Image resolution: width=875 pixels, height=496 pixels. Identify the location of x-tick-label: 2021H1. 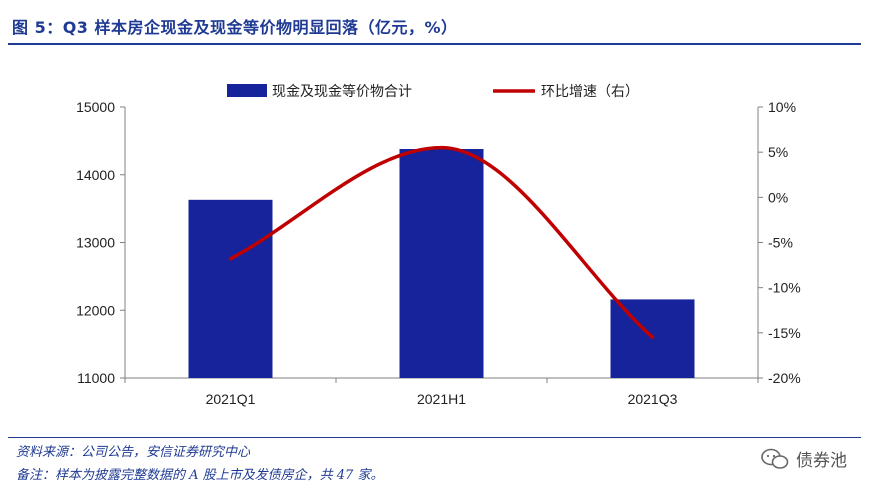
(441, 399).